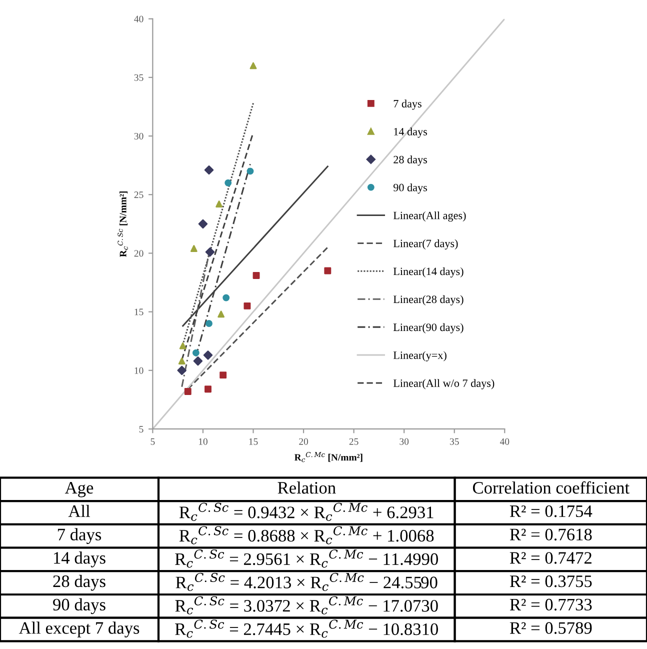  What do you see at coordinates (428, 272) in the screenshot?
I see `legend-label: Linear(14 days)` at bounding box center [428, 272].